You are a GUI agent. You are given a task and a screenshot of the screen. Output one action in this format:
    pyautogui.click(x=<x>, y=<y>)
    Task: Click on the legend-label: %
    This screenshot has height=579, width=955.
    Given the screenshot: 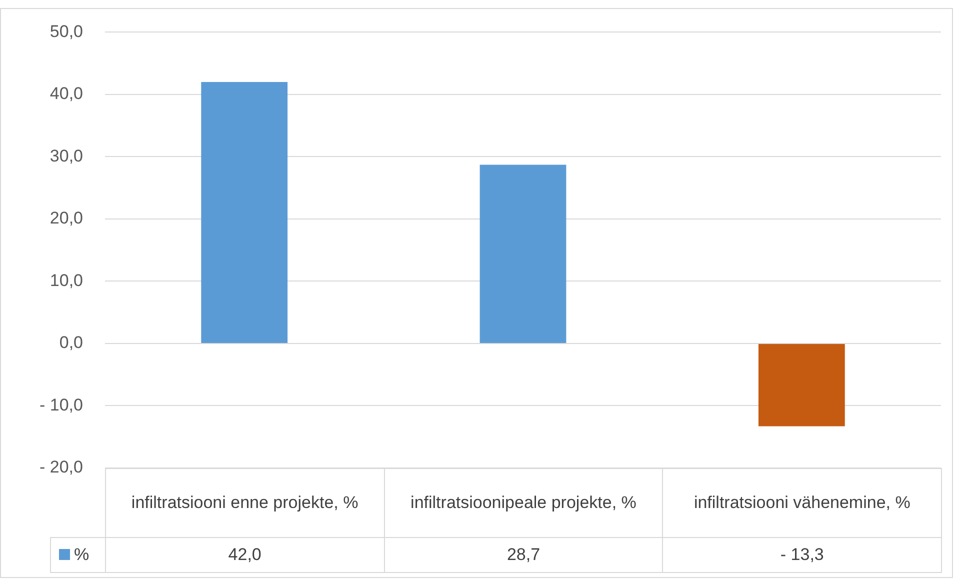 What is the action you would take?
    pyautogui.click(x=82, y=554)
    